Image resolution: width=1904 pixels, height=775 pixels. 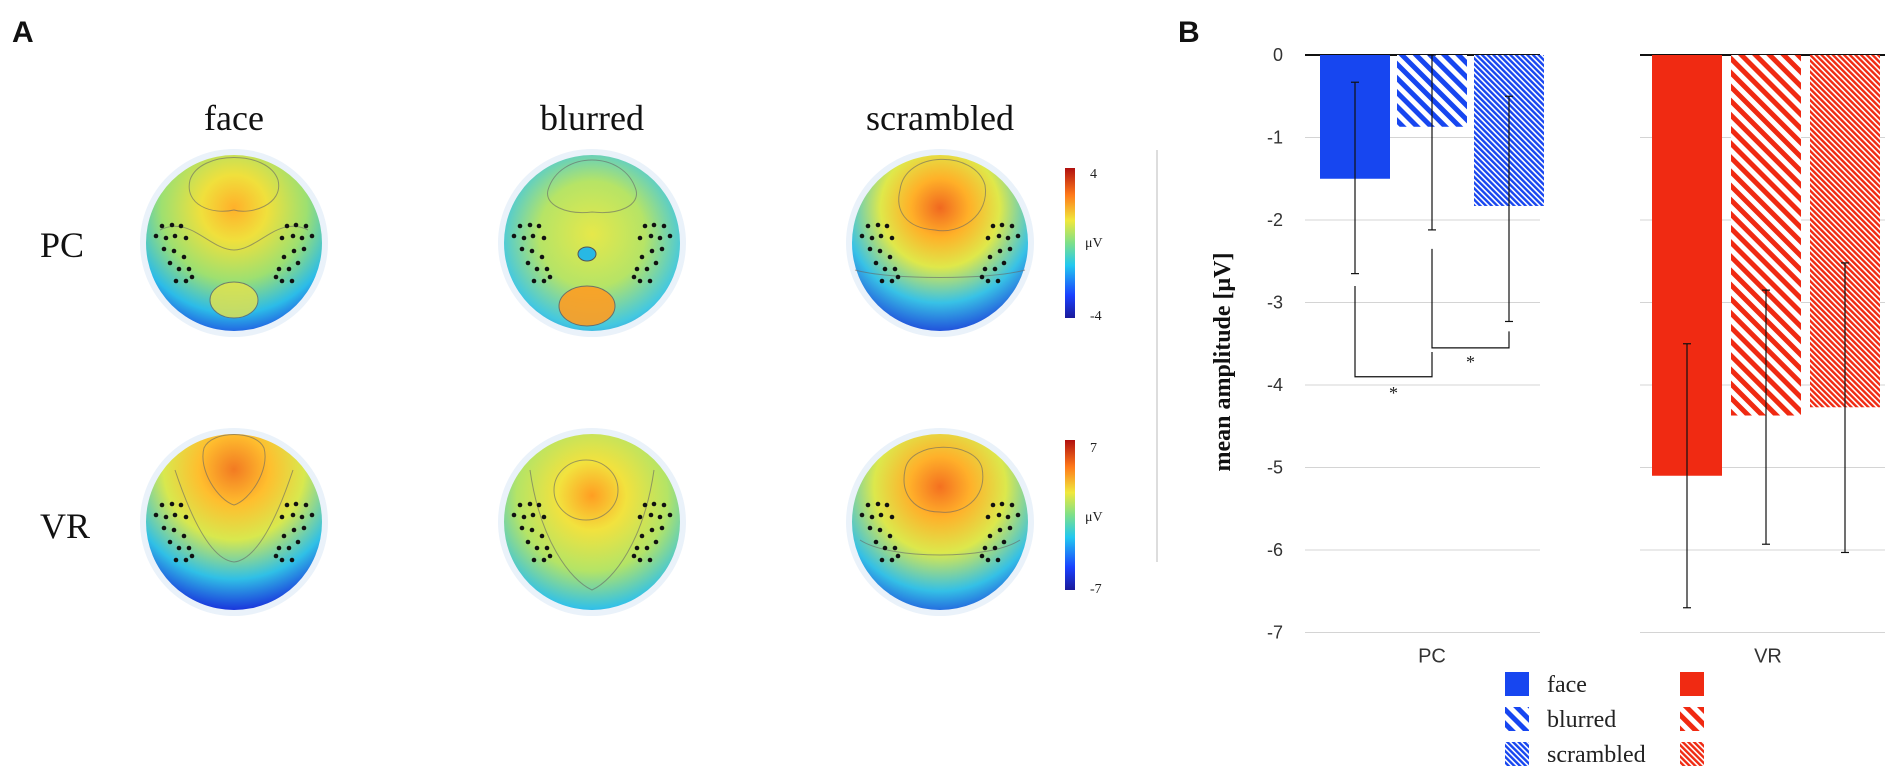 I want to click on topomap-pc-blurred, so click(x=592, y=243).